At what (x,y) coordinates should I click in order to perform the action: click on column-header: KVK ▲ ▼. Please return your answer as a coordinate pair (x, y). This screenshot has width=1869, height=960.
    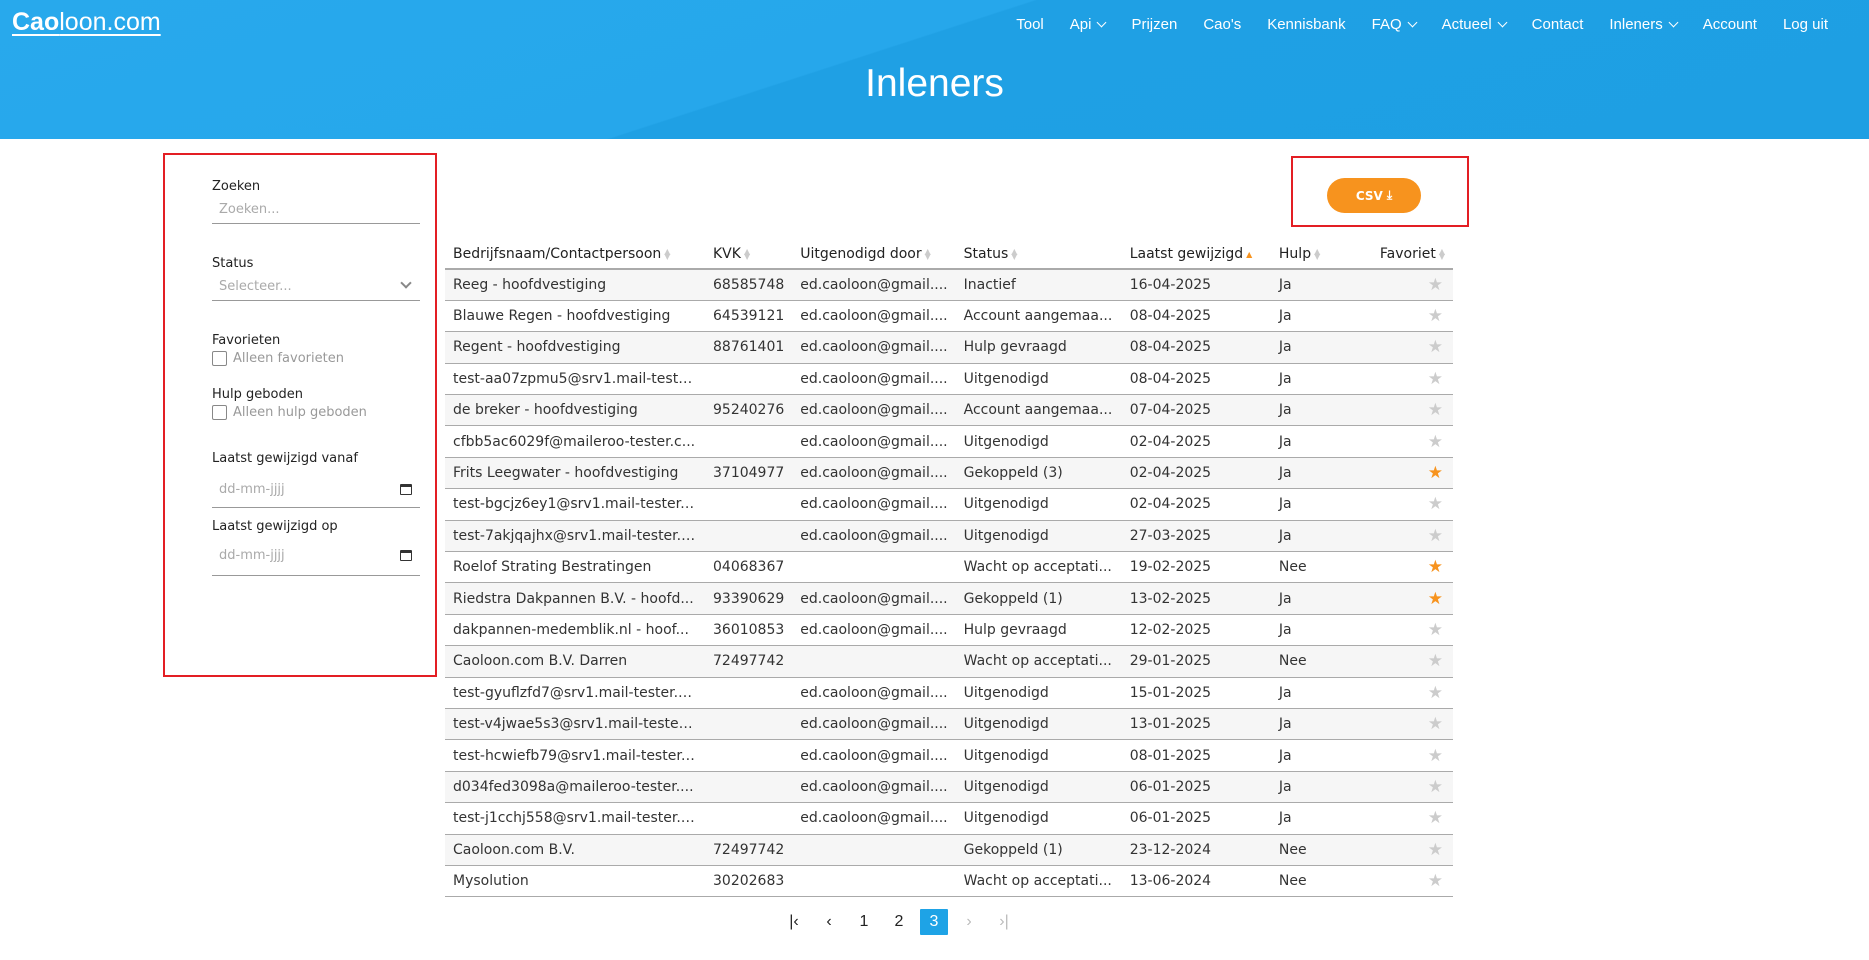
    Looking at the image, I should click on (749, 255).